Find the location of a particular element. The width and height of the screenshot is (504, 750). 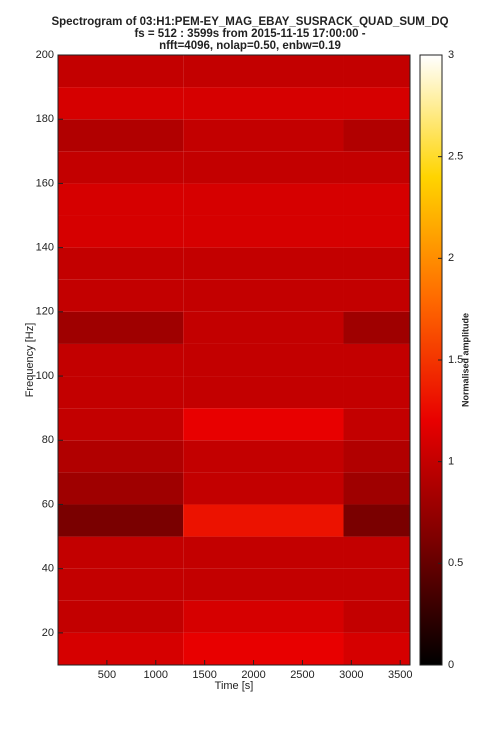

y-tick-label: 180 is located at coordinates (45, 119).